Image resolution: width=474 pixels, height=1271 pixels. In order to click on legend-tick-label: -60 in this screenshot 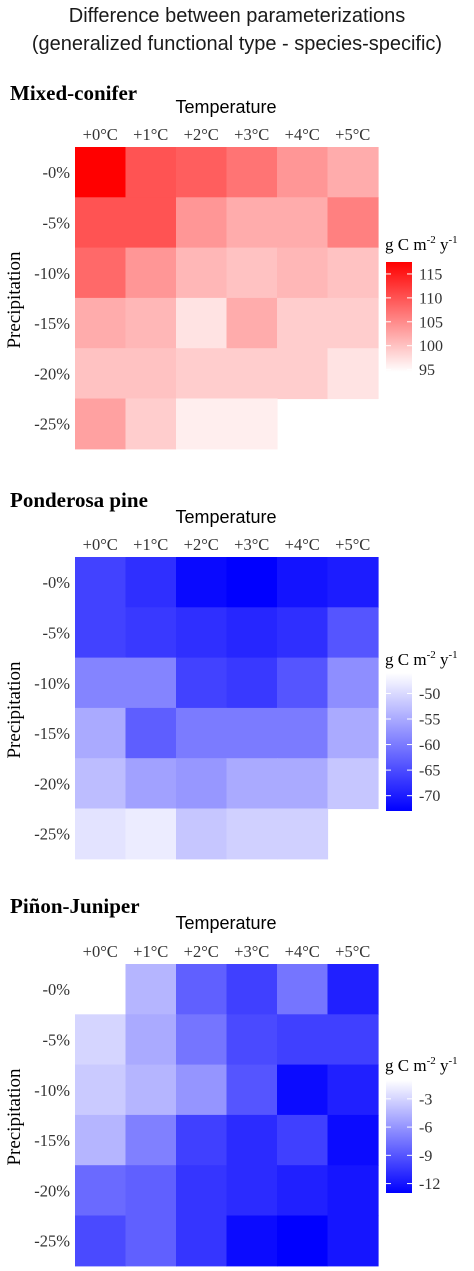, I will do `click(429, 745)`.